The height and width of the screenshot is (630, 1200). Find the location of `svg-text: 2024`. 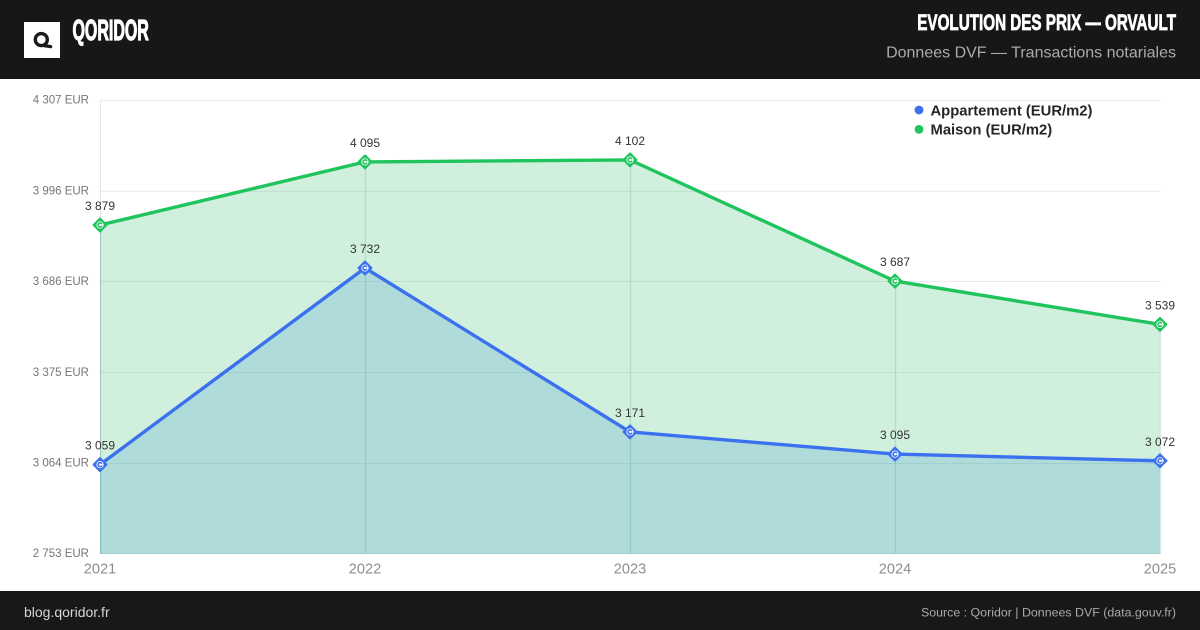

svg-text: 2024 is located at coordinates (895, 570).